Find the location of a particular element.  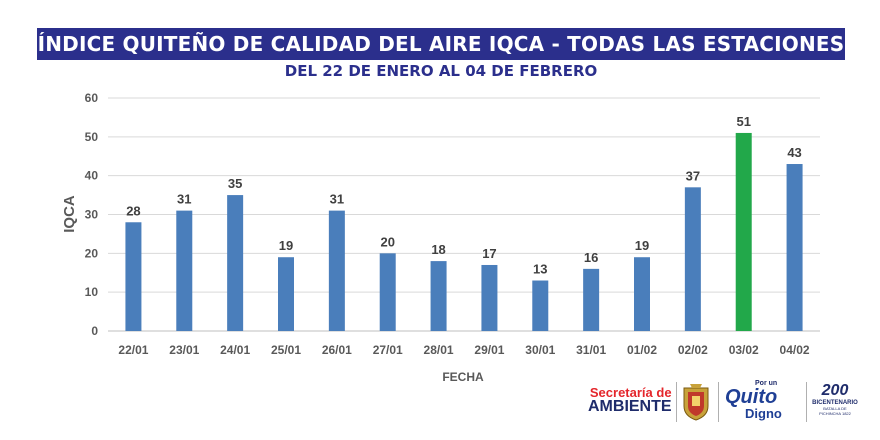

x-tick-label: 27/01 is located at coordinates (388, 350).